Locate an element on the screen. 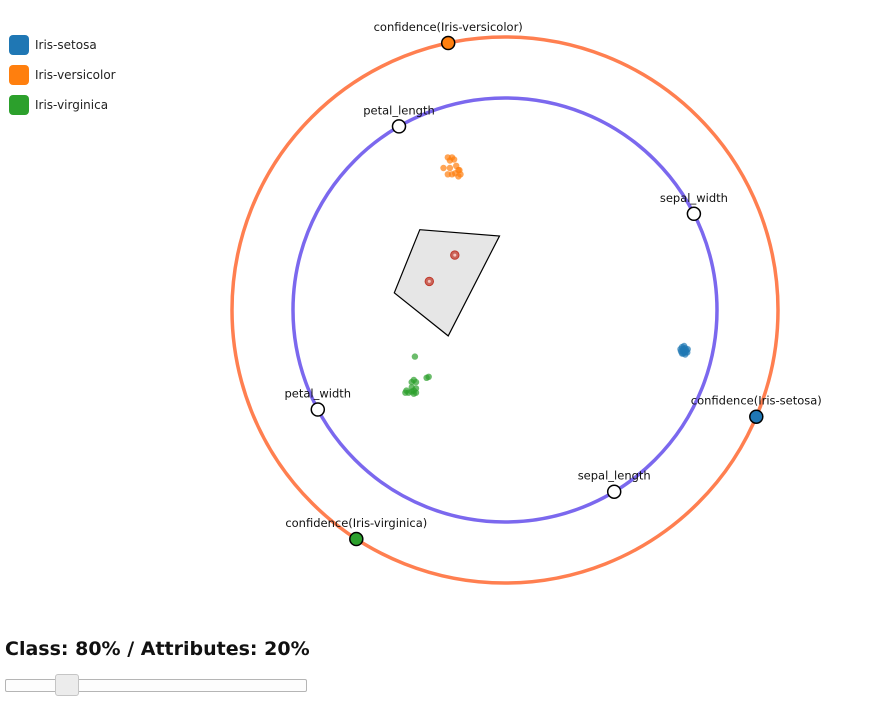 This screenshot has height=709, width=888. class-anchor-label: confidence(Iris-setosa) is located at coordinates (756, 401).